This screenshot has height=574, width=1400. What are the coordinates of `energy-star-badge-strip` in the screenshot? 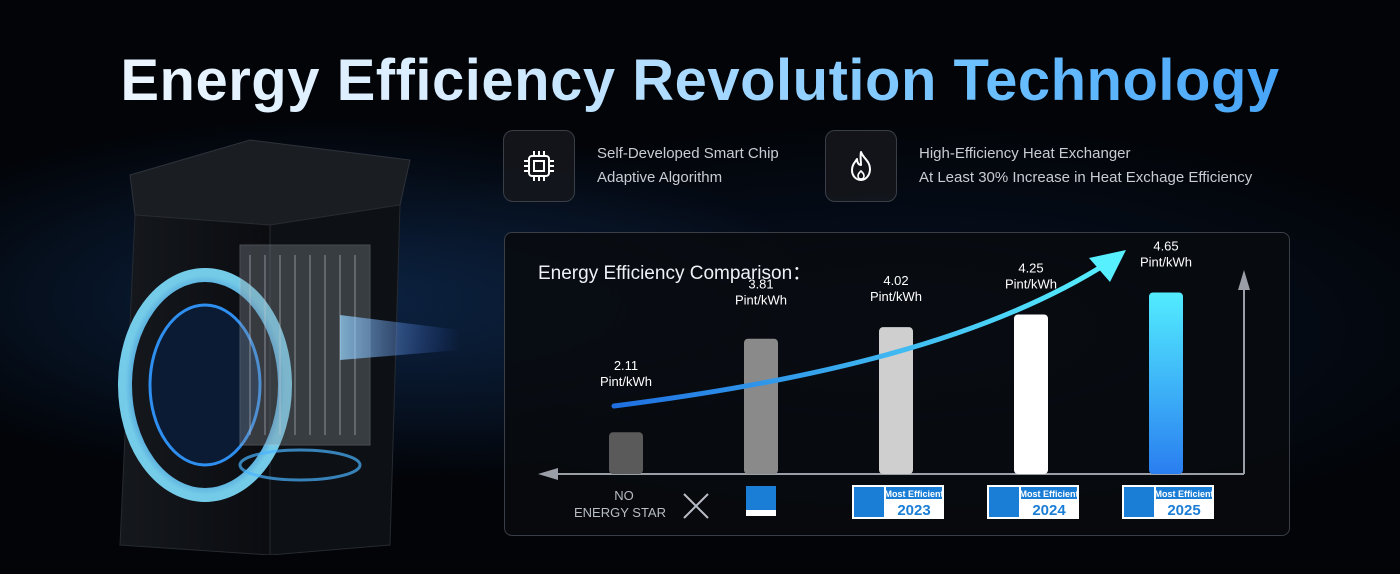 It's located at (761, 513).